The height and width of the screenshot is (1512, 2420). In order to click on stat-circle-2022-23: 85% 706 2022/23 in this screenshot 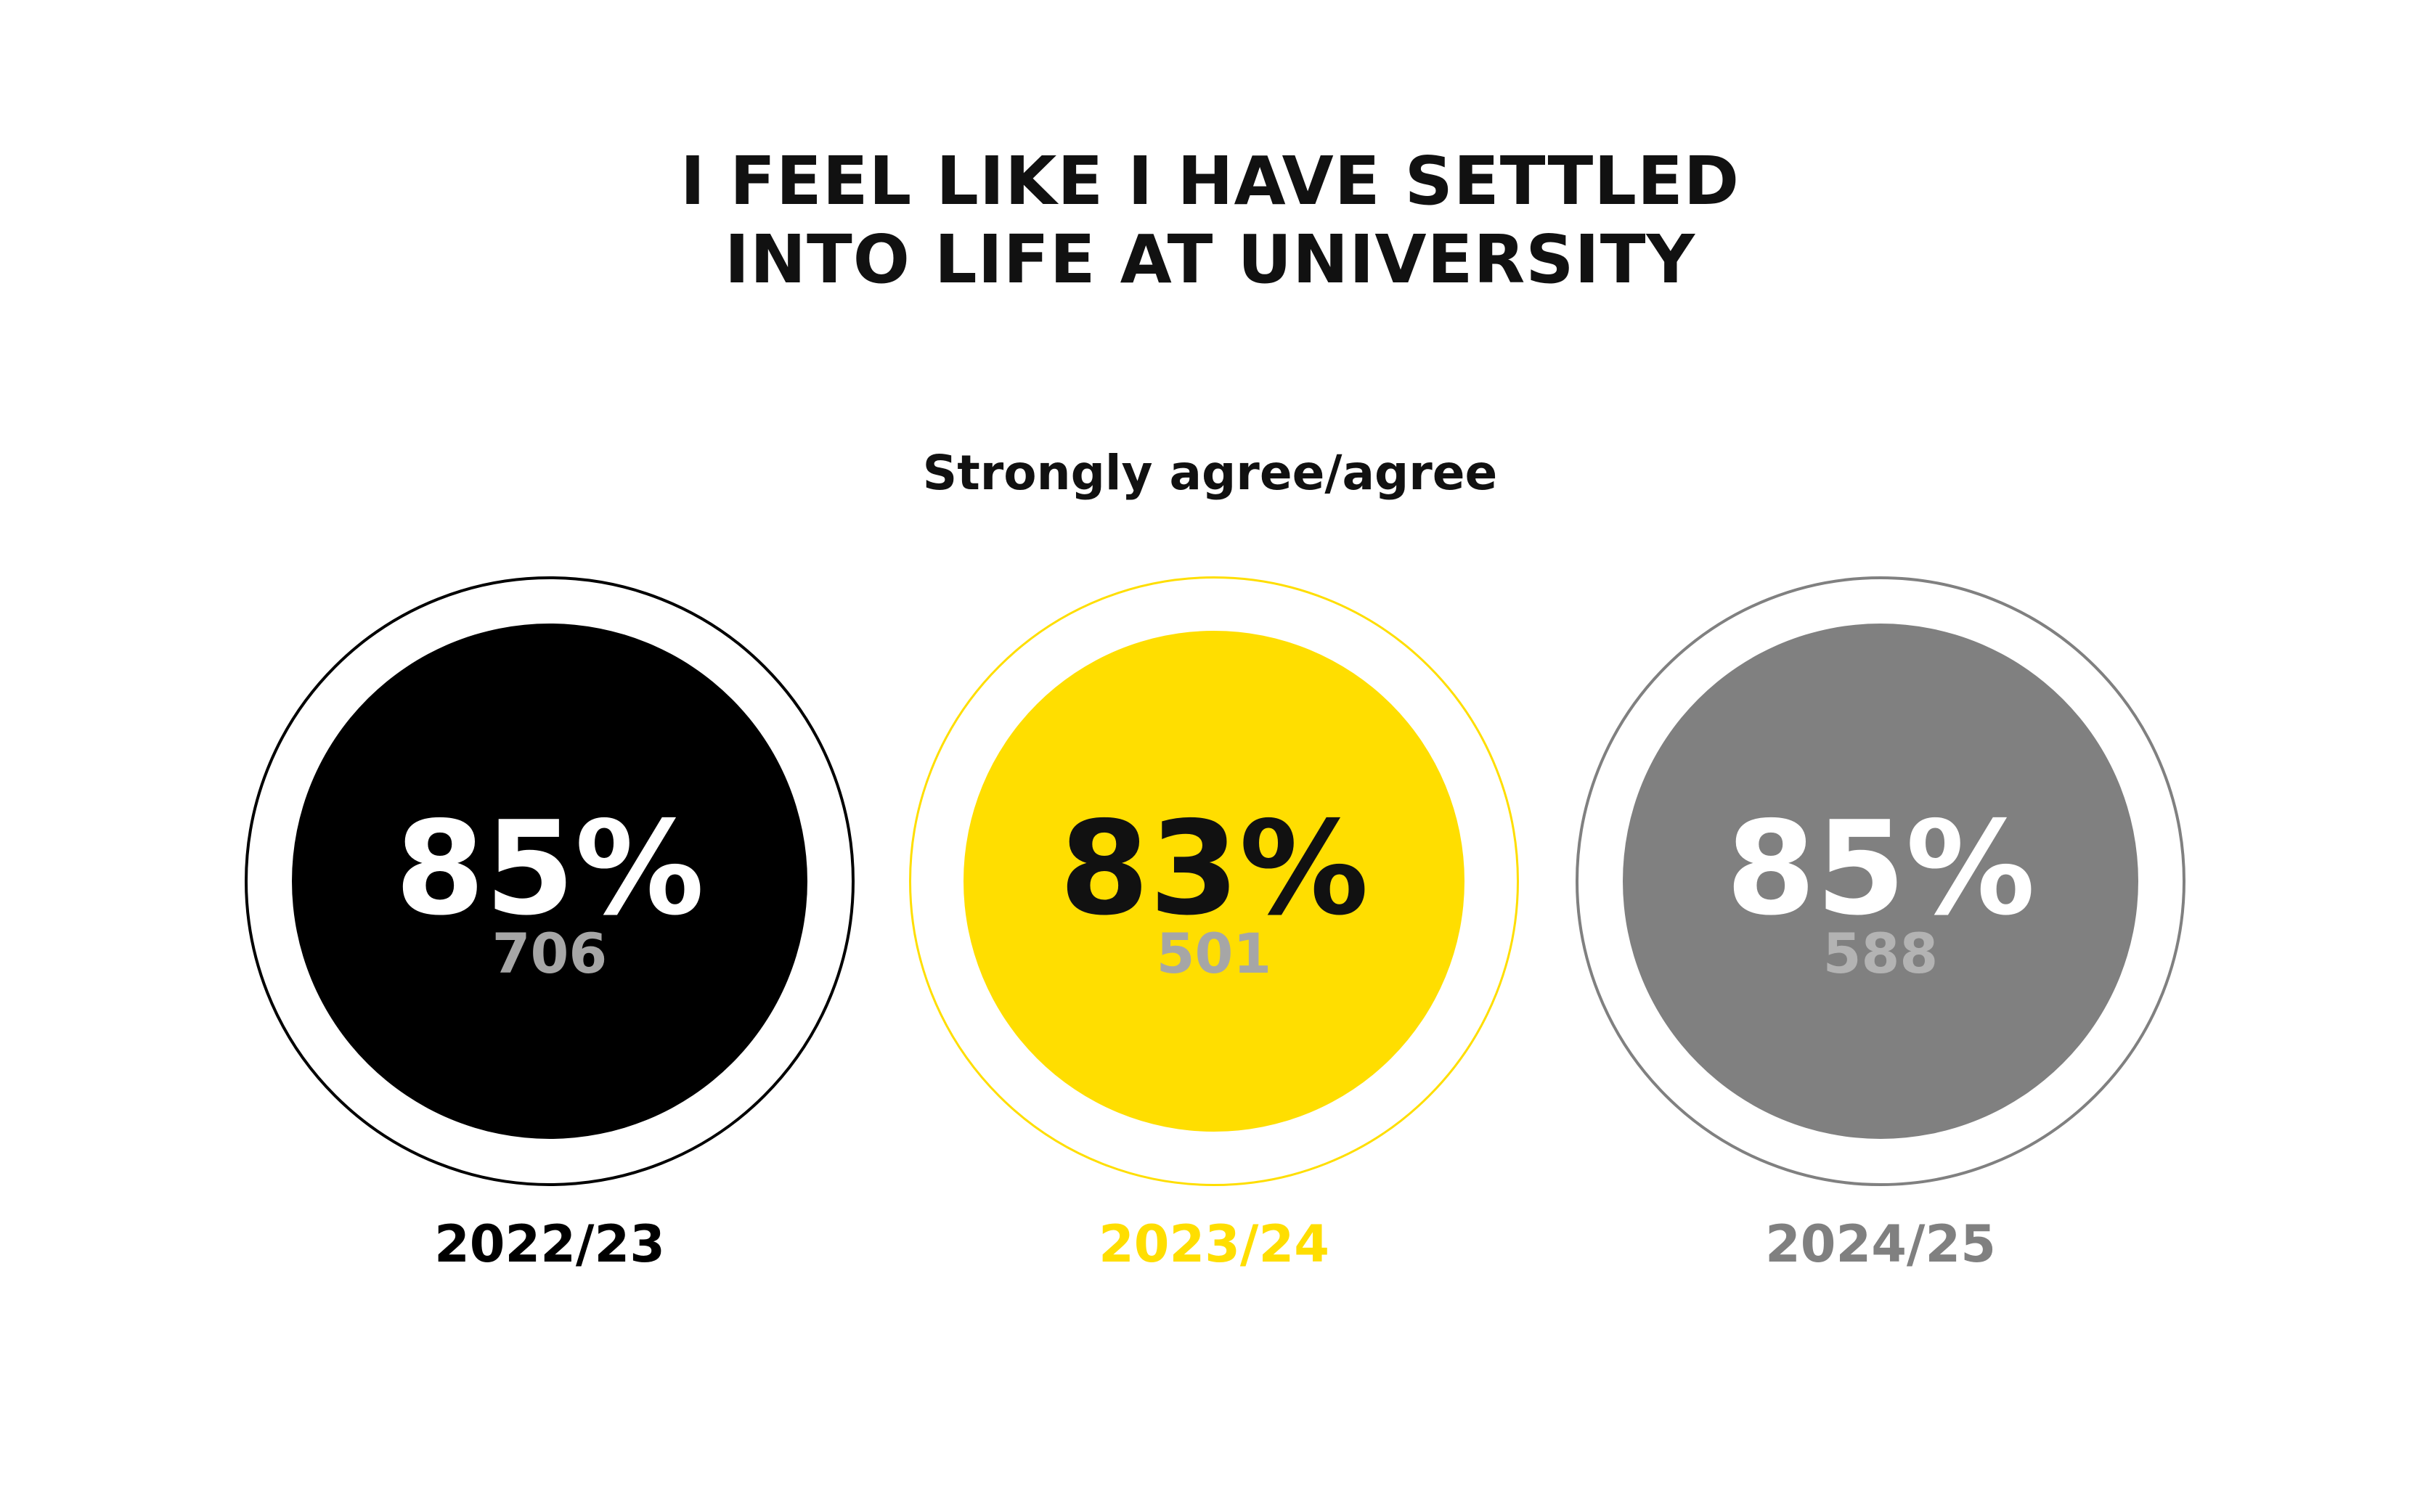, I will do `click(550, 924)`.